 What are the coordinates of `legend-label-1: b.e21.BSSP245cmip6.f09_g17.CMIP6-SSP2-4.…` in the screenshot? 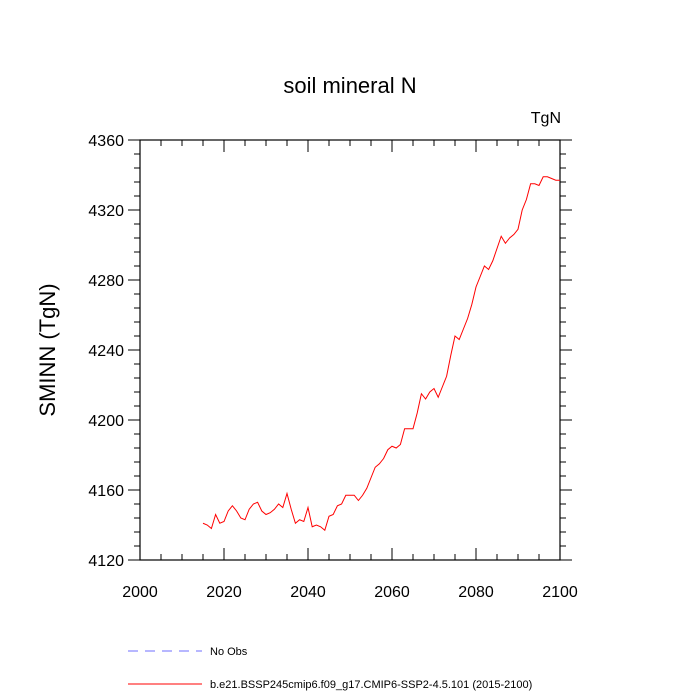 It's located at (371, 685).